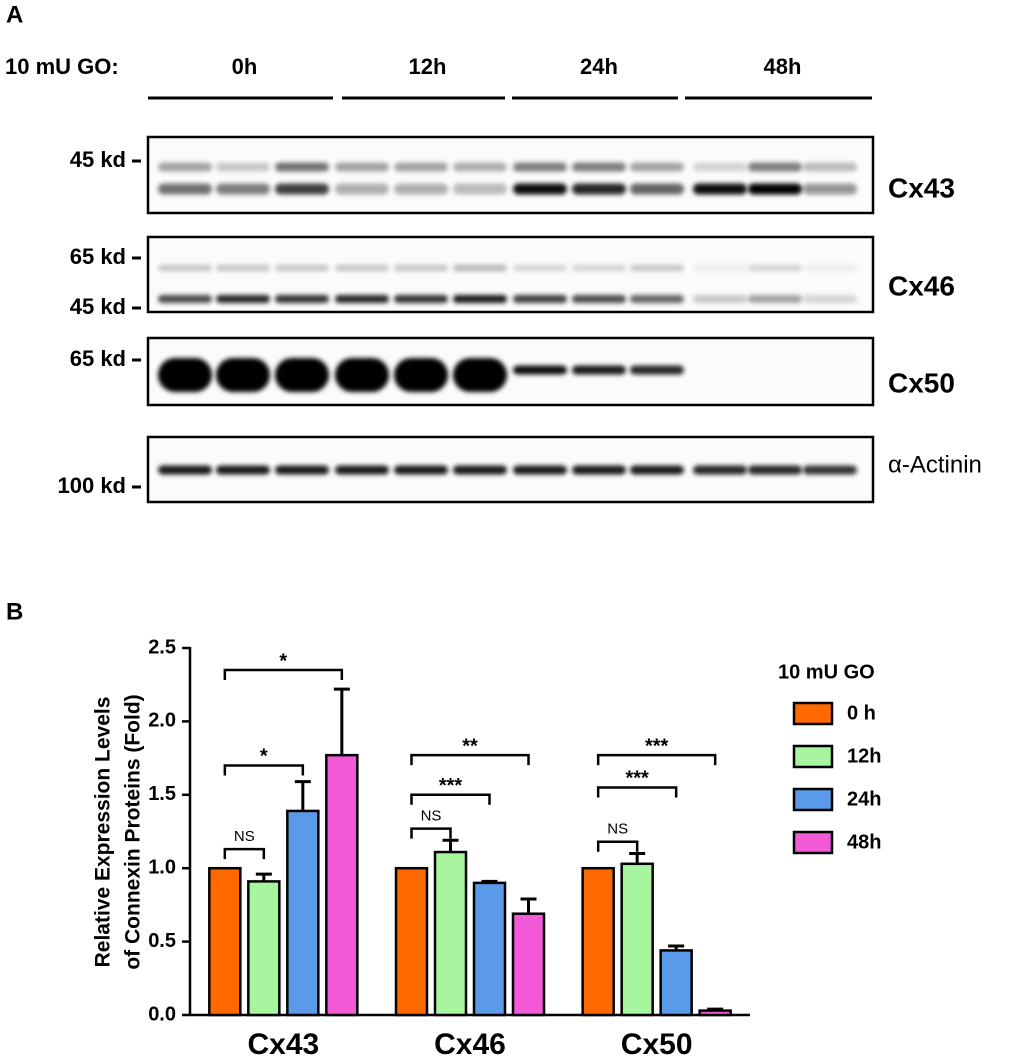 The height and width of the screenshot is (1064, 1020). What do you see at coordinates (14, 14) in the screenshot?
I see `panel-label: A` at bounding box center [14, 14].